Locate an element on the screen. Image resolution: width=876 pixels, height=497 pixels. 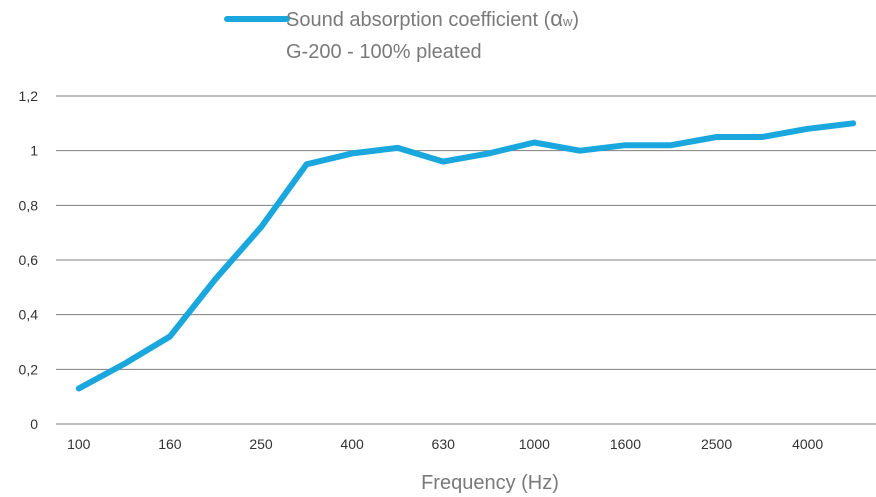
legend-label-close: ) is located at coordinates (575, 20).